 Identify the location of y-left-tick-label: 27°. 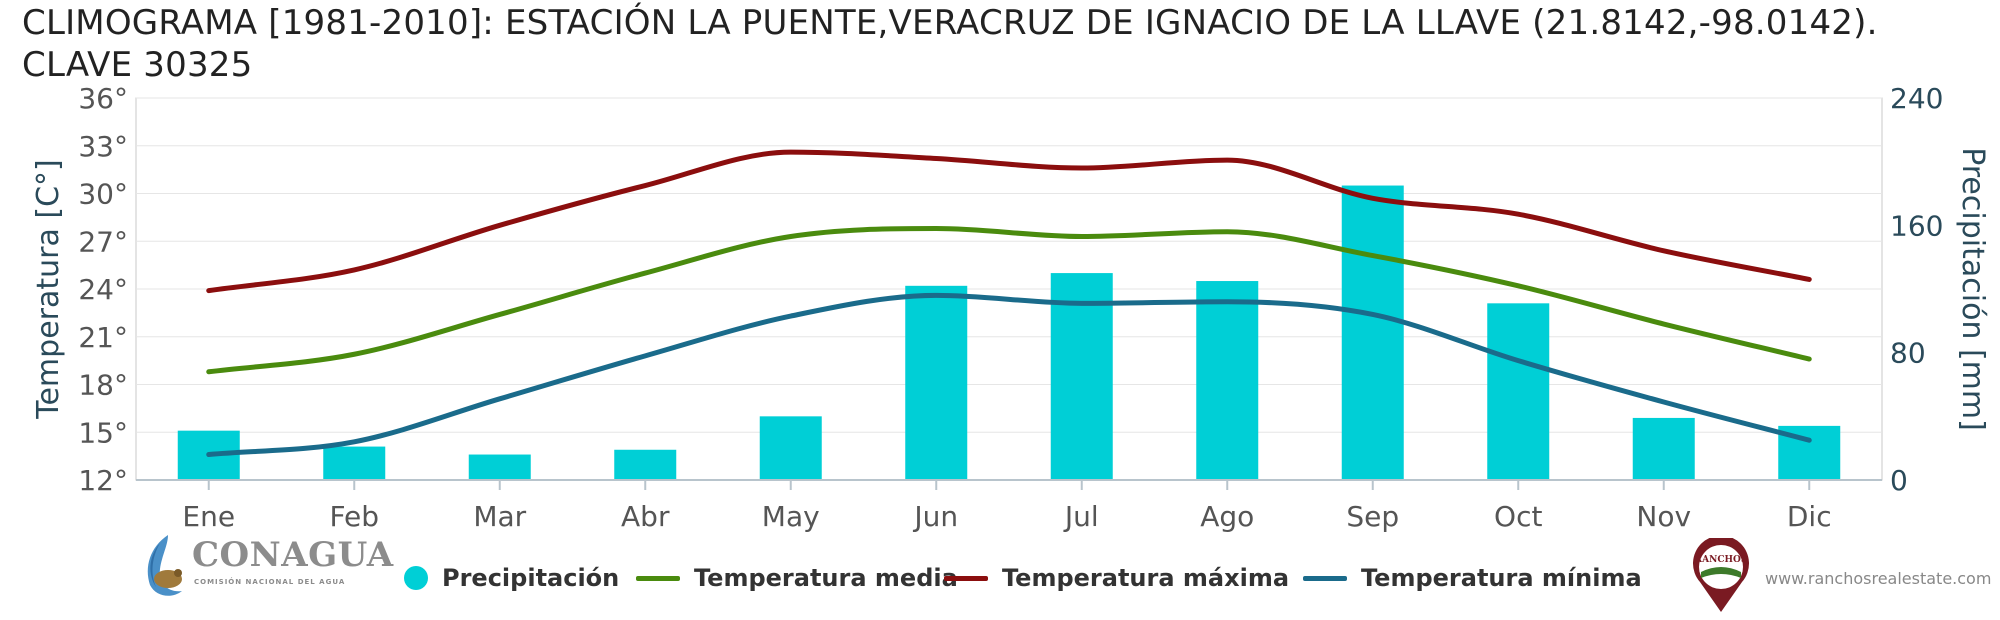
(103, 241).